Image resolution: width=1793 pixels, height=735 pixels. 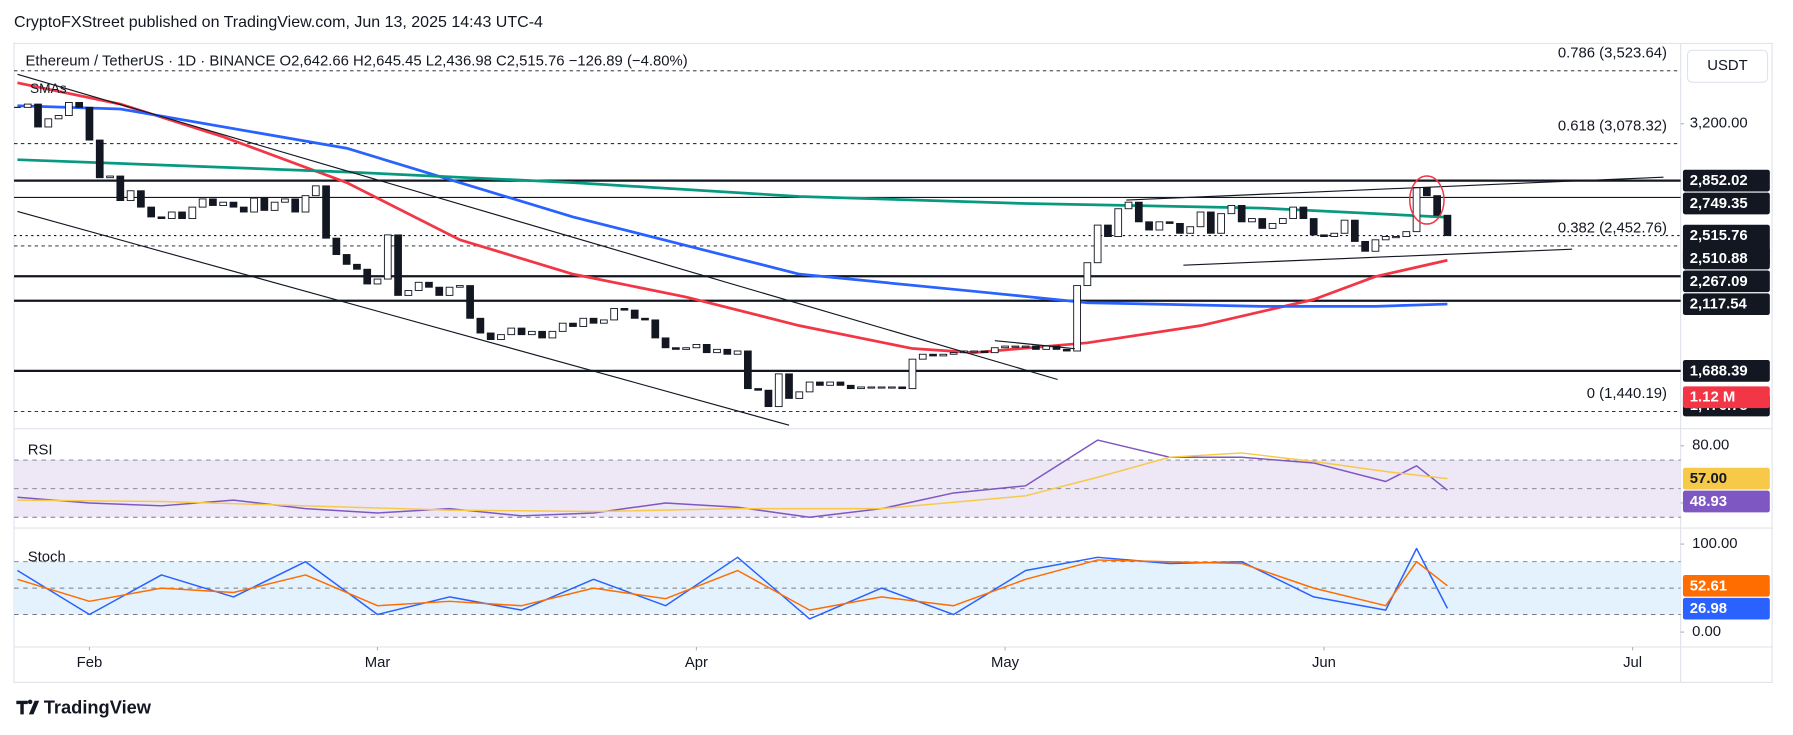 What do you see at coordinates (40, 450) in the screenshot?
I see `indicator-label: RSI` at bounding box center [40, 450].